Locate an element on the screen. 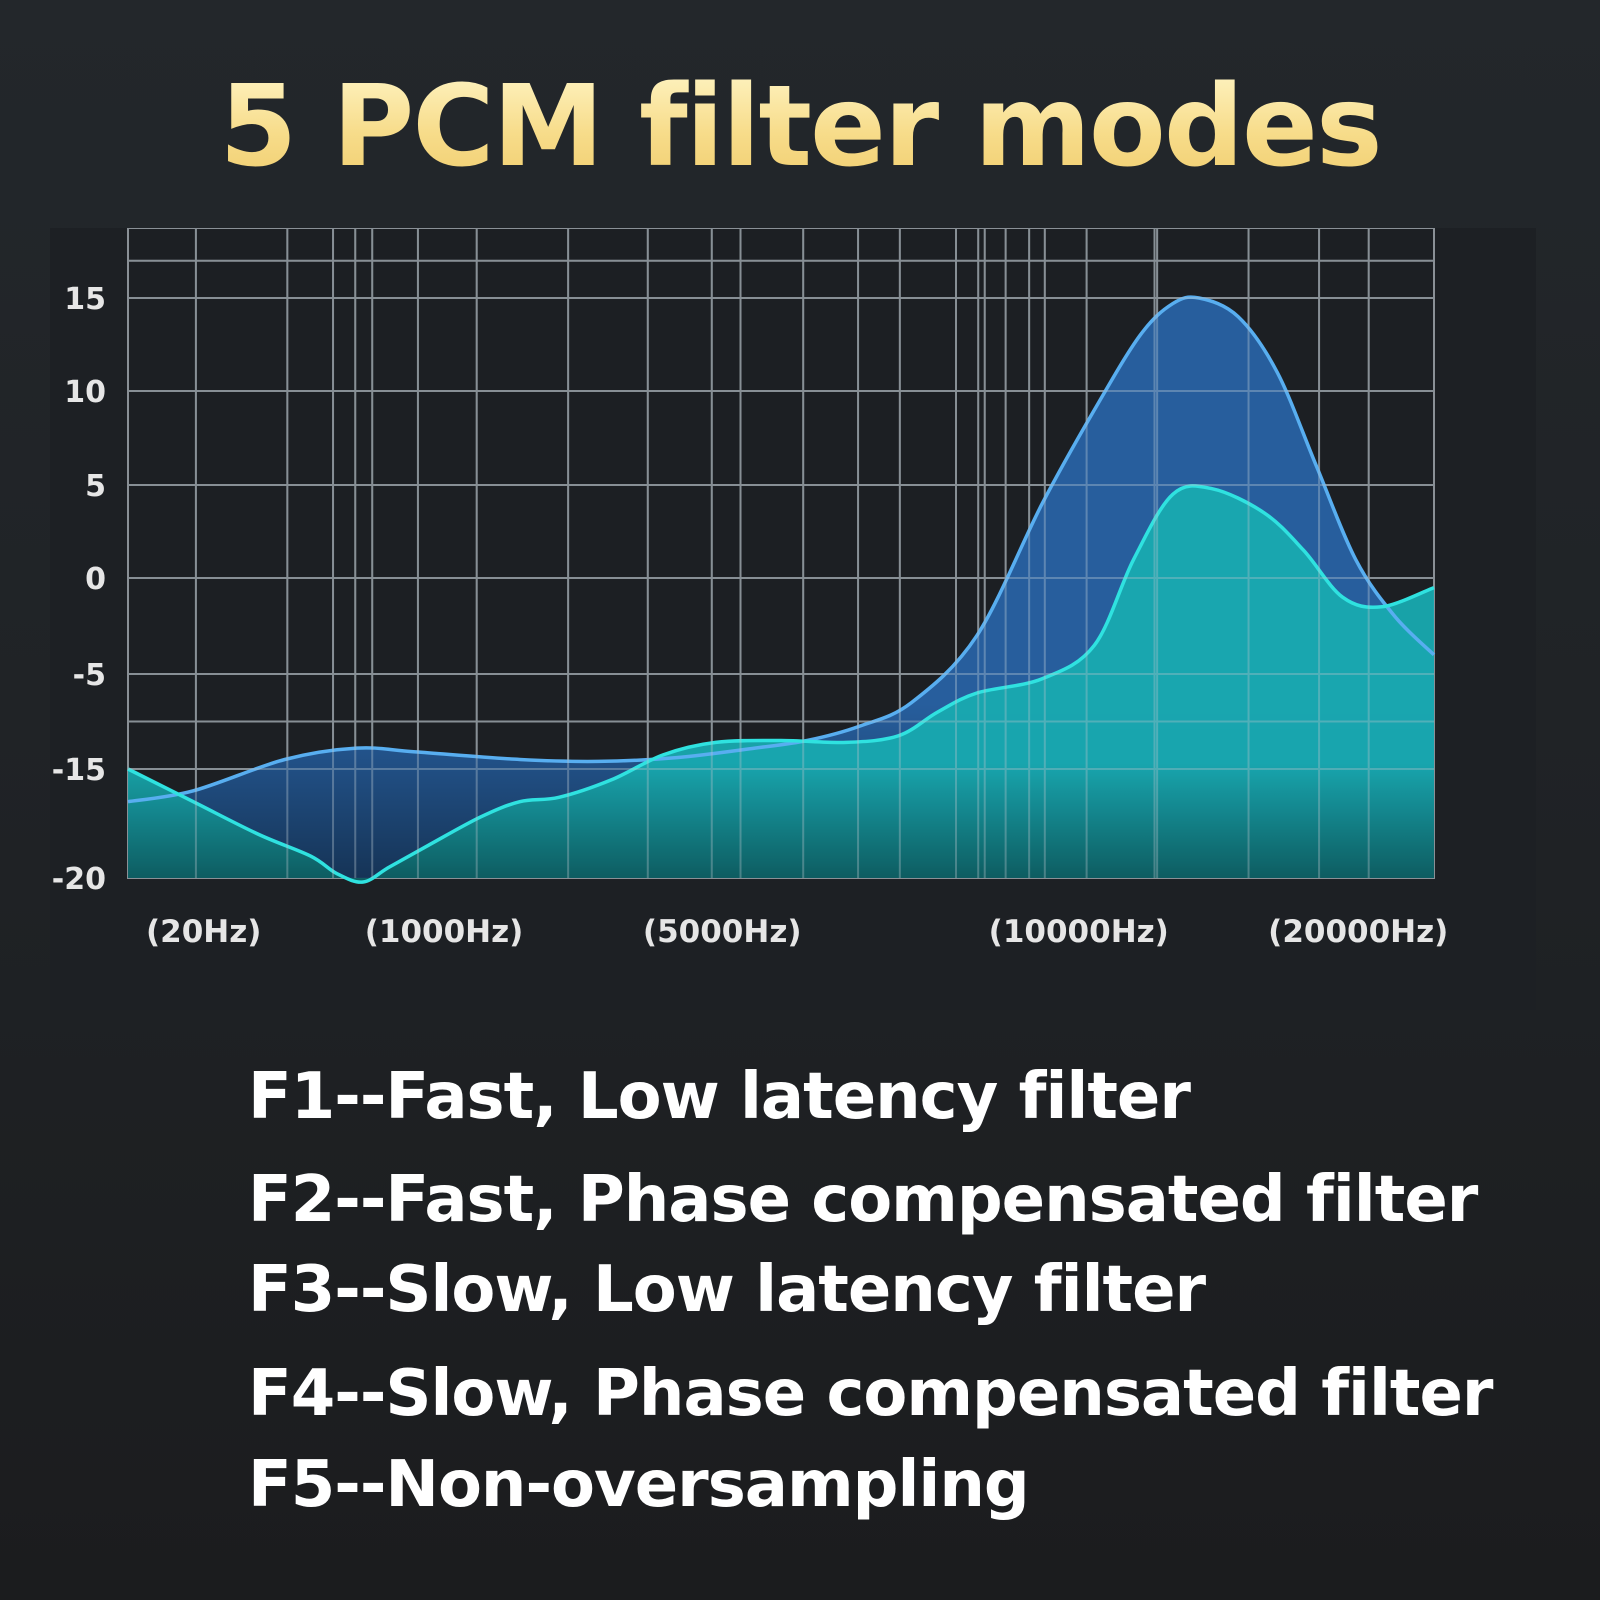  filter-mode-f1: F1--Fast, Low latency filter is located at coordinates (719, 1097).